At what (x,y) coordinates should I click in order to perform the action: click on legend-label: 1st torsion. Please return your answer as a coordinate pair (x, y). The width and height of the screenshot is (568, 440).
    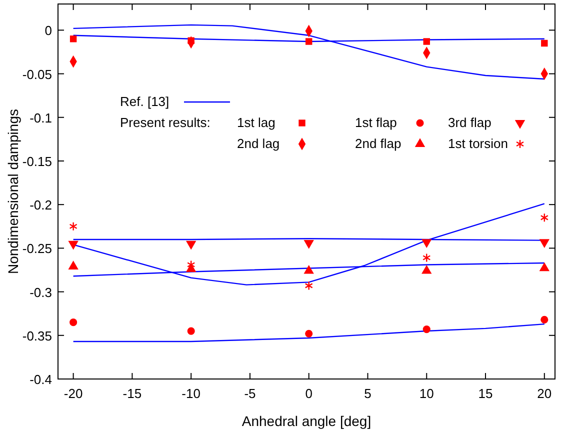
    Looking at the image, I should click on (478, 143).